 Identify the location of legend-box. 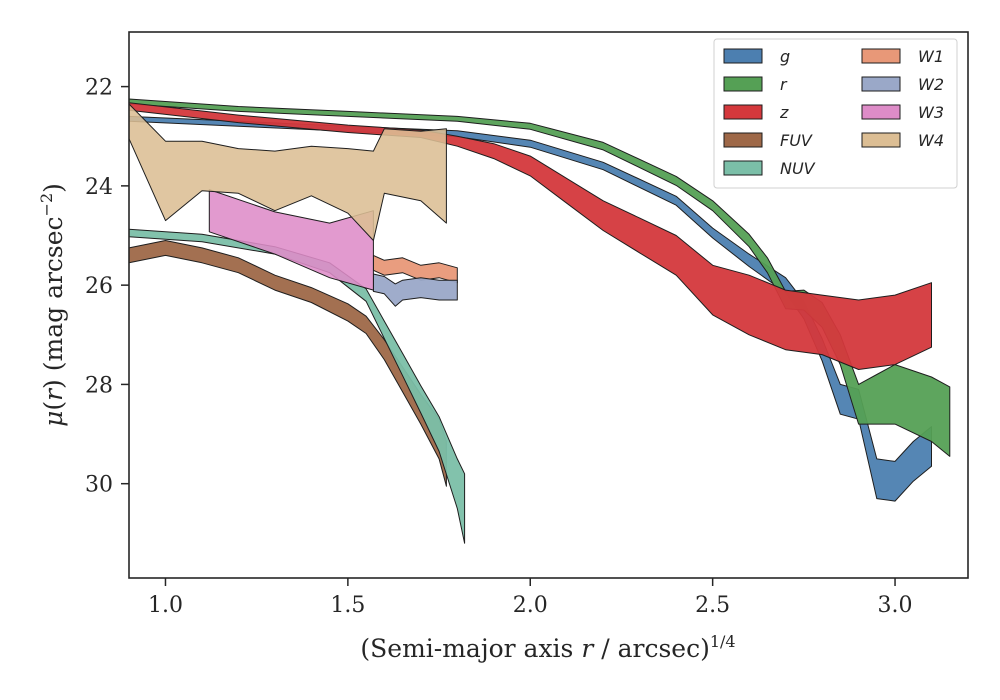
(835, 113).